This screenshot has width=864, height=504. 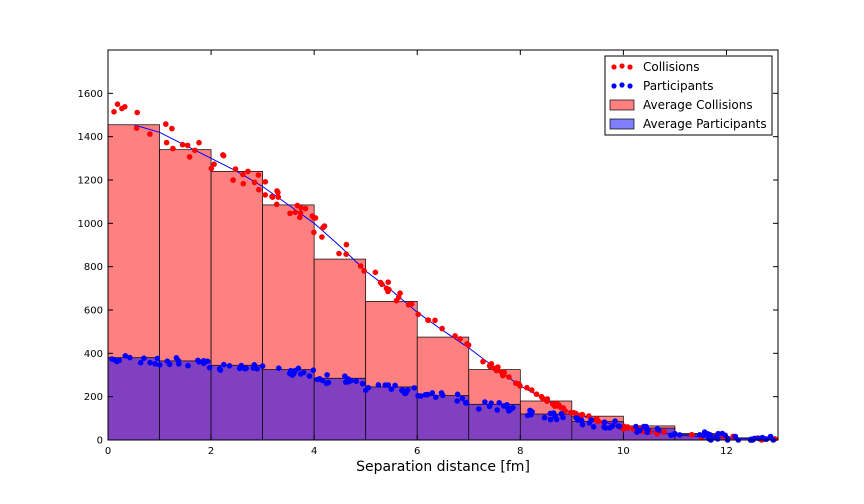 I want to click on x-tick-label: 0, so click(x=108, y=451).